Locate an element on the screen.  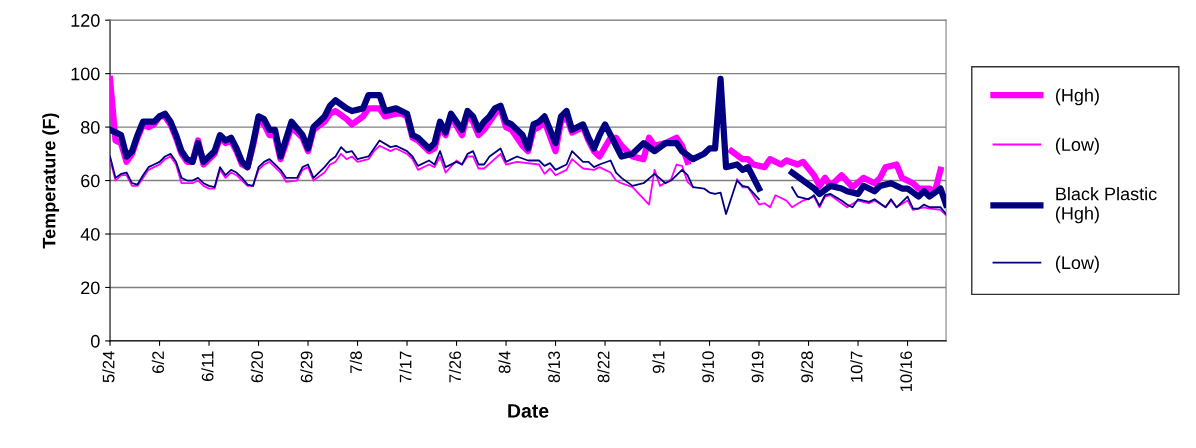
y-tick-label: 100 is located at coordinates (85, 74).